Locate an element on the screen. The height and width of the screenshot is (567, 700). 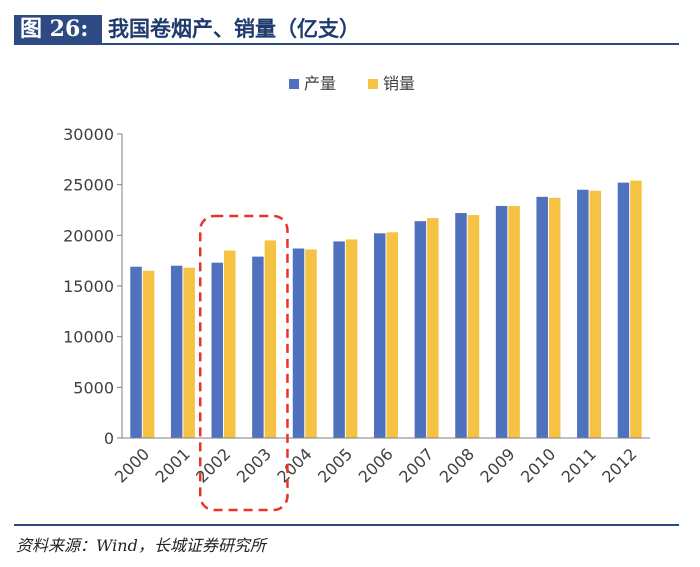
bar-production-2010 is located at coordinates (542, 317).